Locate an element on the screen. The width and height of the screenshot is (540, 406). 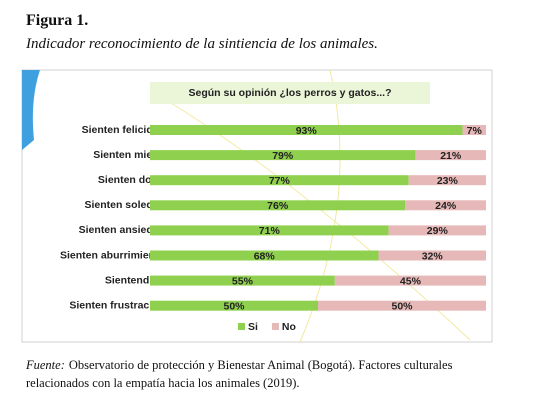
data-label: 24% is located at coordinates (446, 206).